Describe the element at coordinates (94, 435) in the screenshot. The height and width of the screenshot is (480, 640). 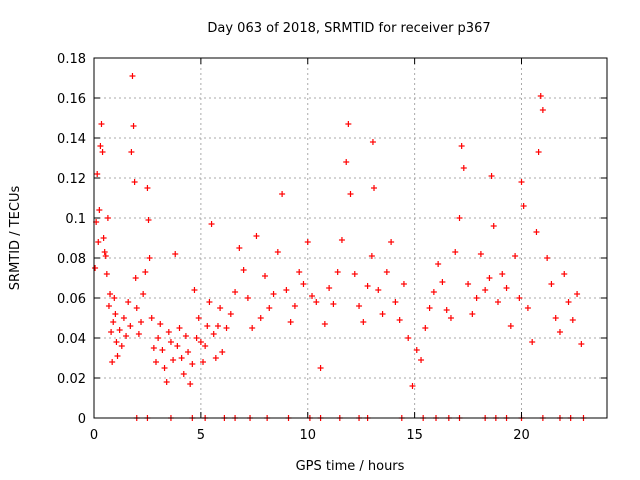
I see `x-tick-label: 0` at that location.